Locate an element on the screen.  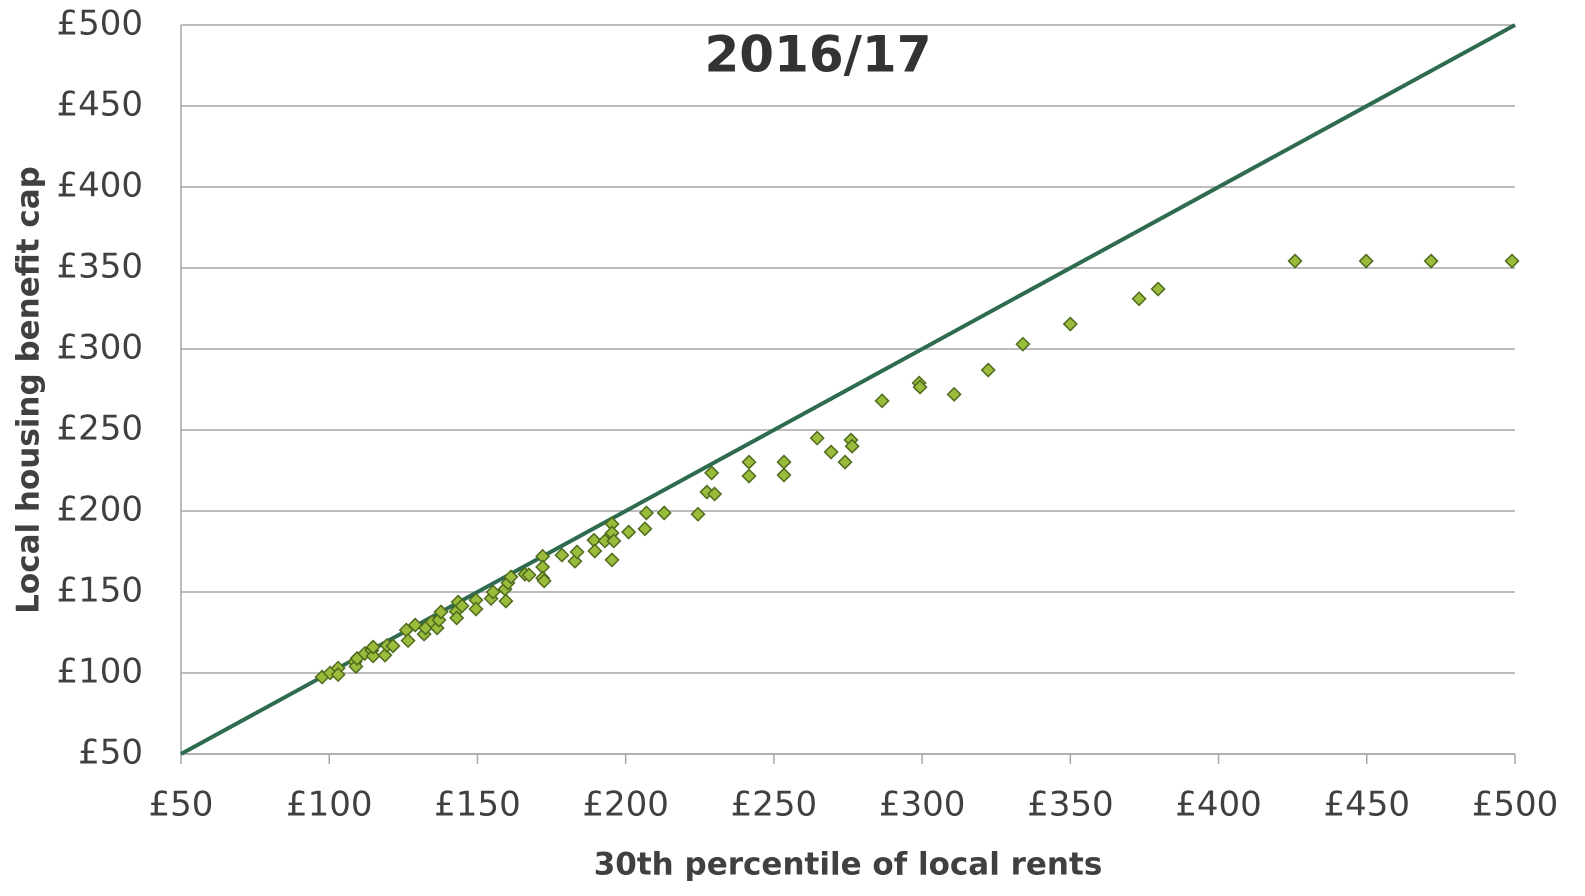
y-tick-label: £150 is located at coordinates (99, 591).